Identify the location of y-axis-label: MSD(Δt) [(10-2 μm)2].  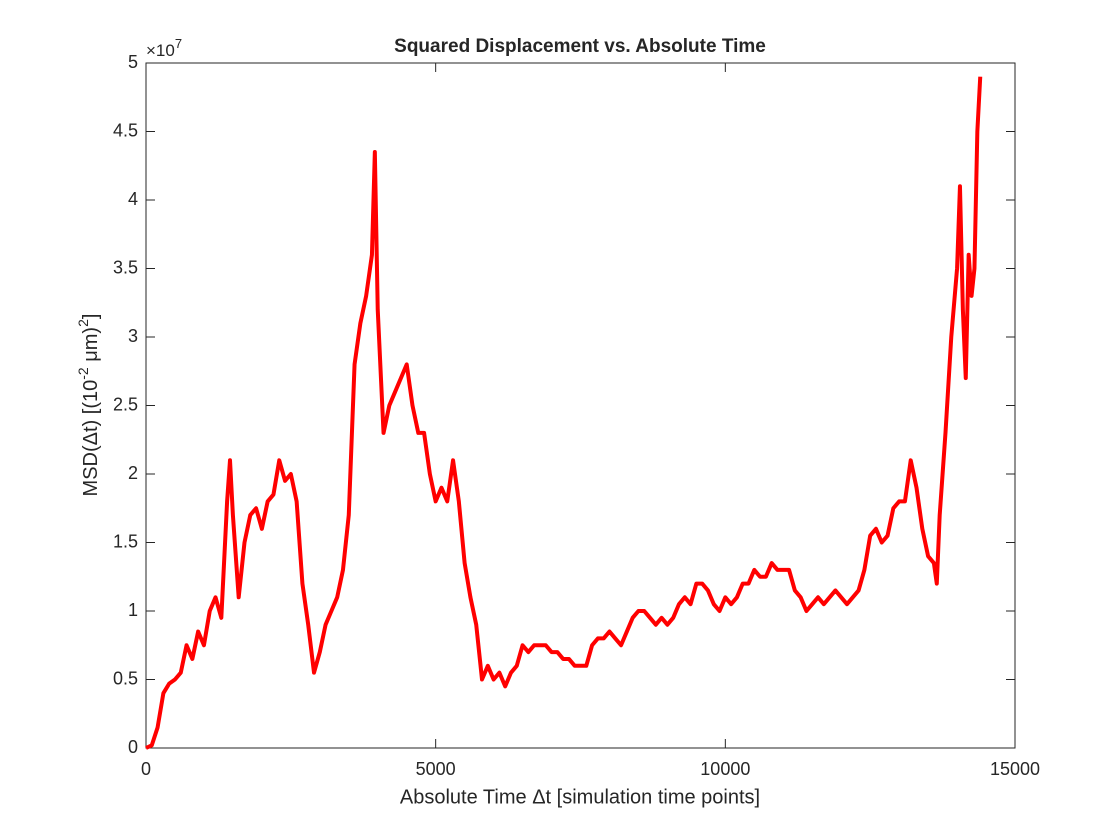
(89, 405).